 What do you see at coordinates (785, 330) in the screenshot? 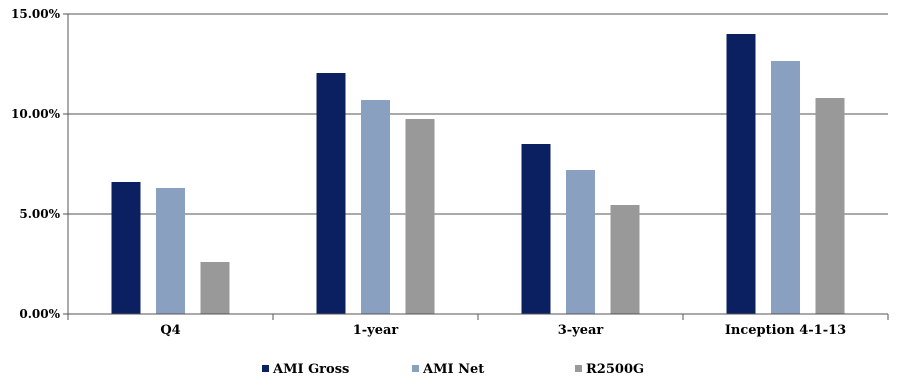
I see `x-category-label: Inception 4-1-13` at bounding box center [785, 330].